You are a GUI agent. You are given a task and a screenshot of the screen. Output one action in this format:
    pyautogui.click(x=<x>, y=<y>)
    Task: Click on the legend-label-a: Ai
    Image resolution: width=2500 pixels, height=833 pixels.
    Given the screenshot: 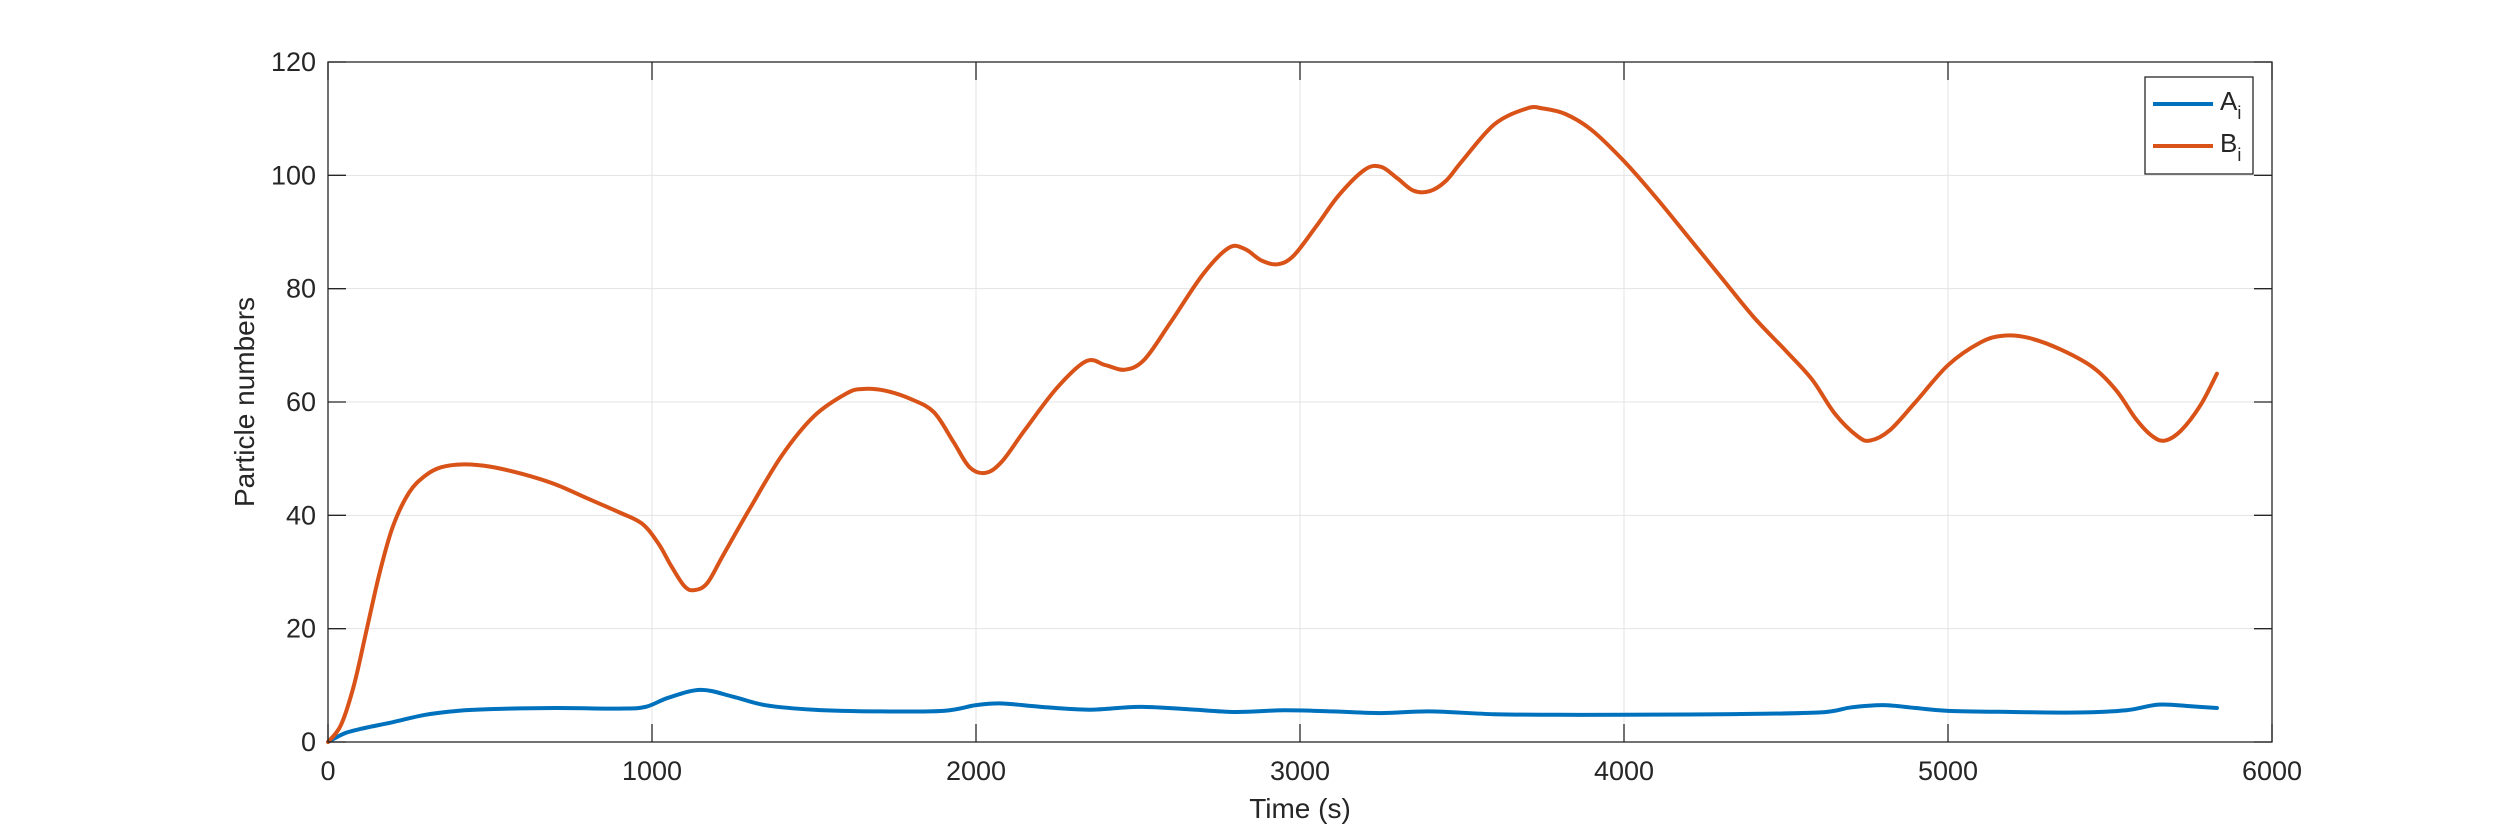 What is the action you would take?
    pyautogui.click(x=2230, y=104)
    